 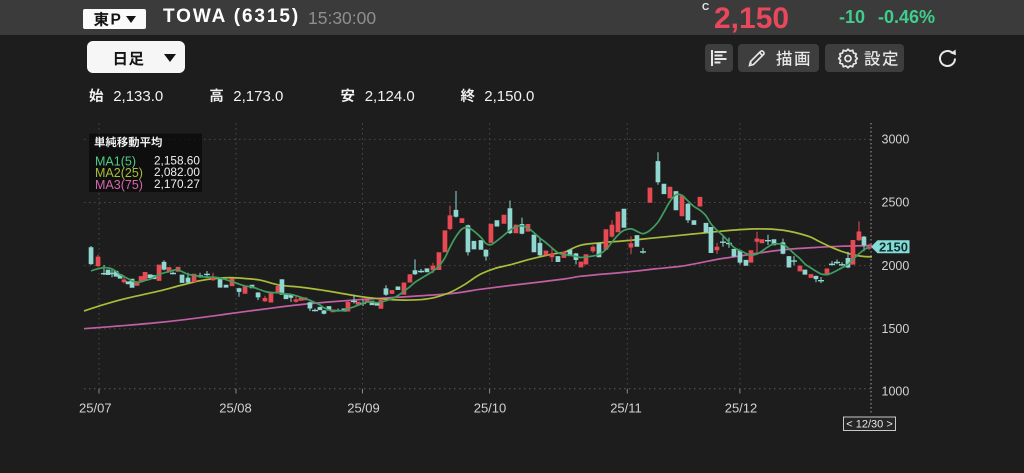 I want to click on svg-text: MA3(75), so click(x=119, y=185).